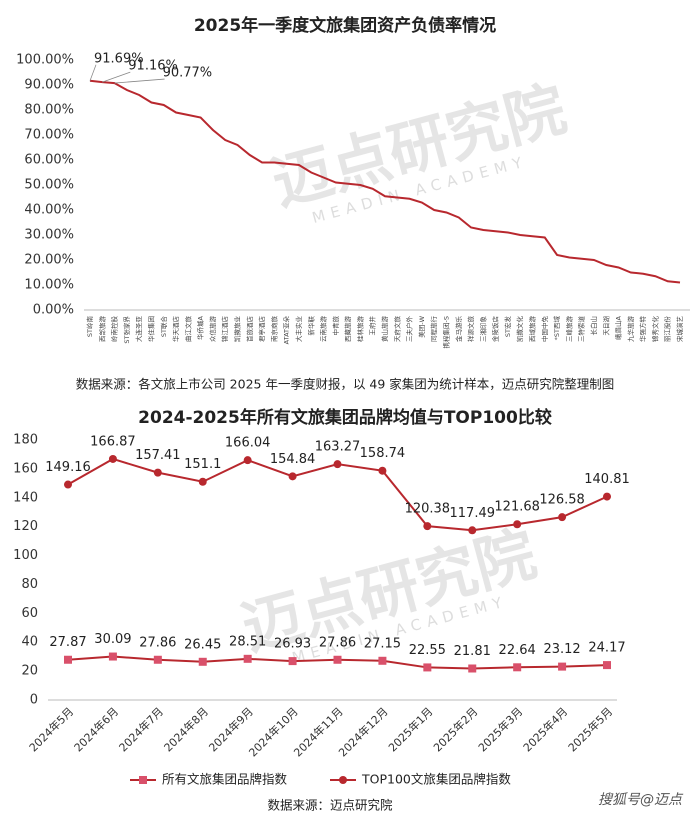 This screenshot has height=818, width=690. I want to click on x-tick-label: 华强方特, so click(642, 329).